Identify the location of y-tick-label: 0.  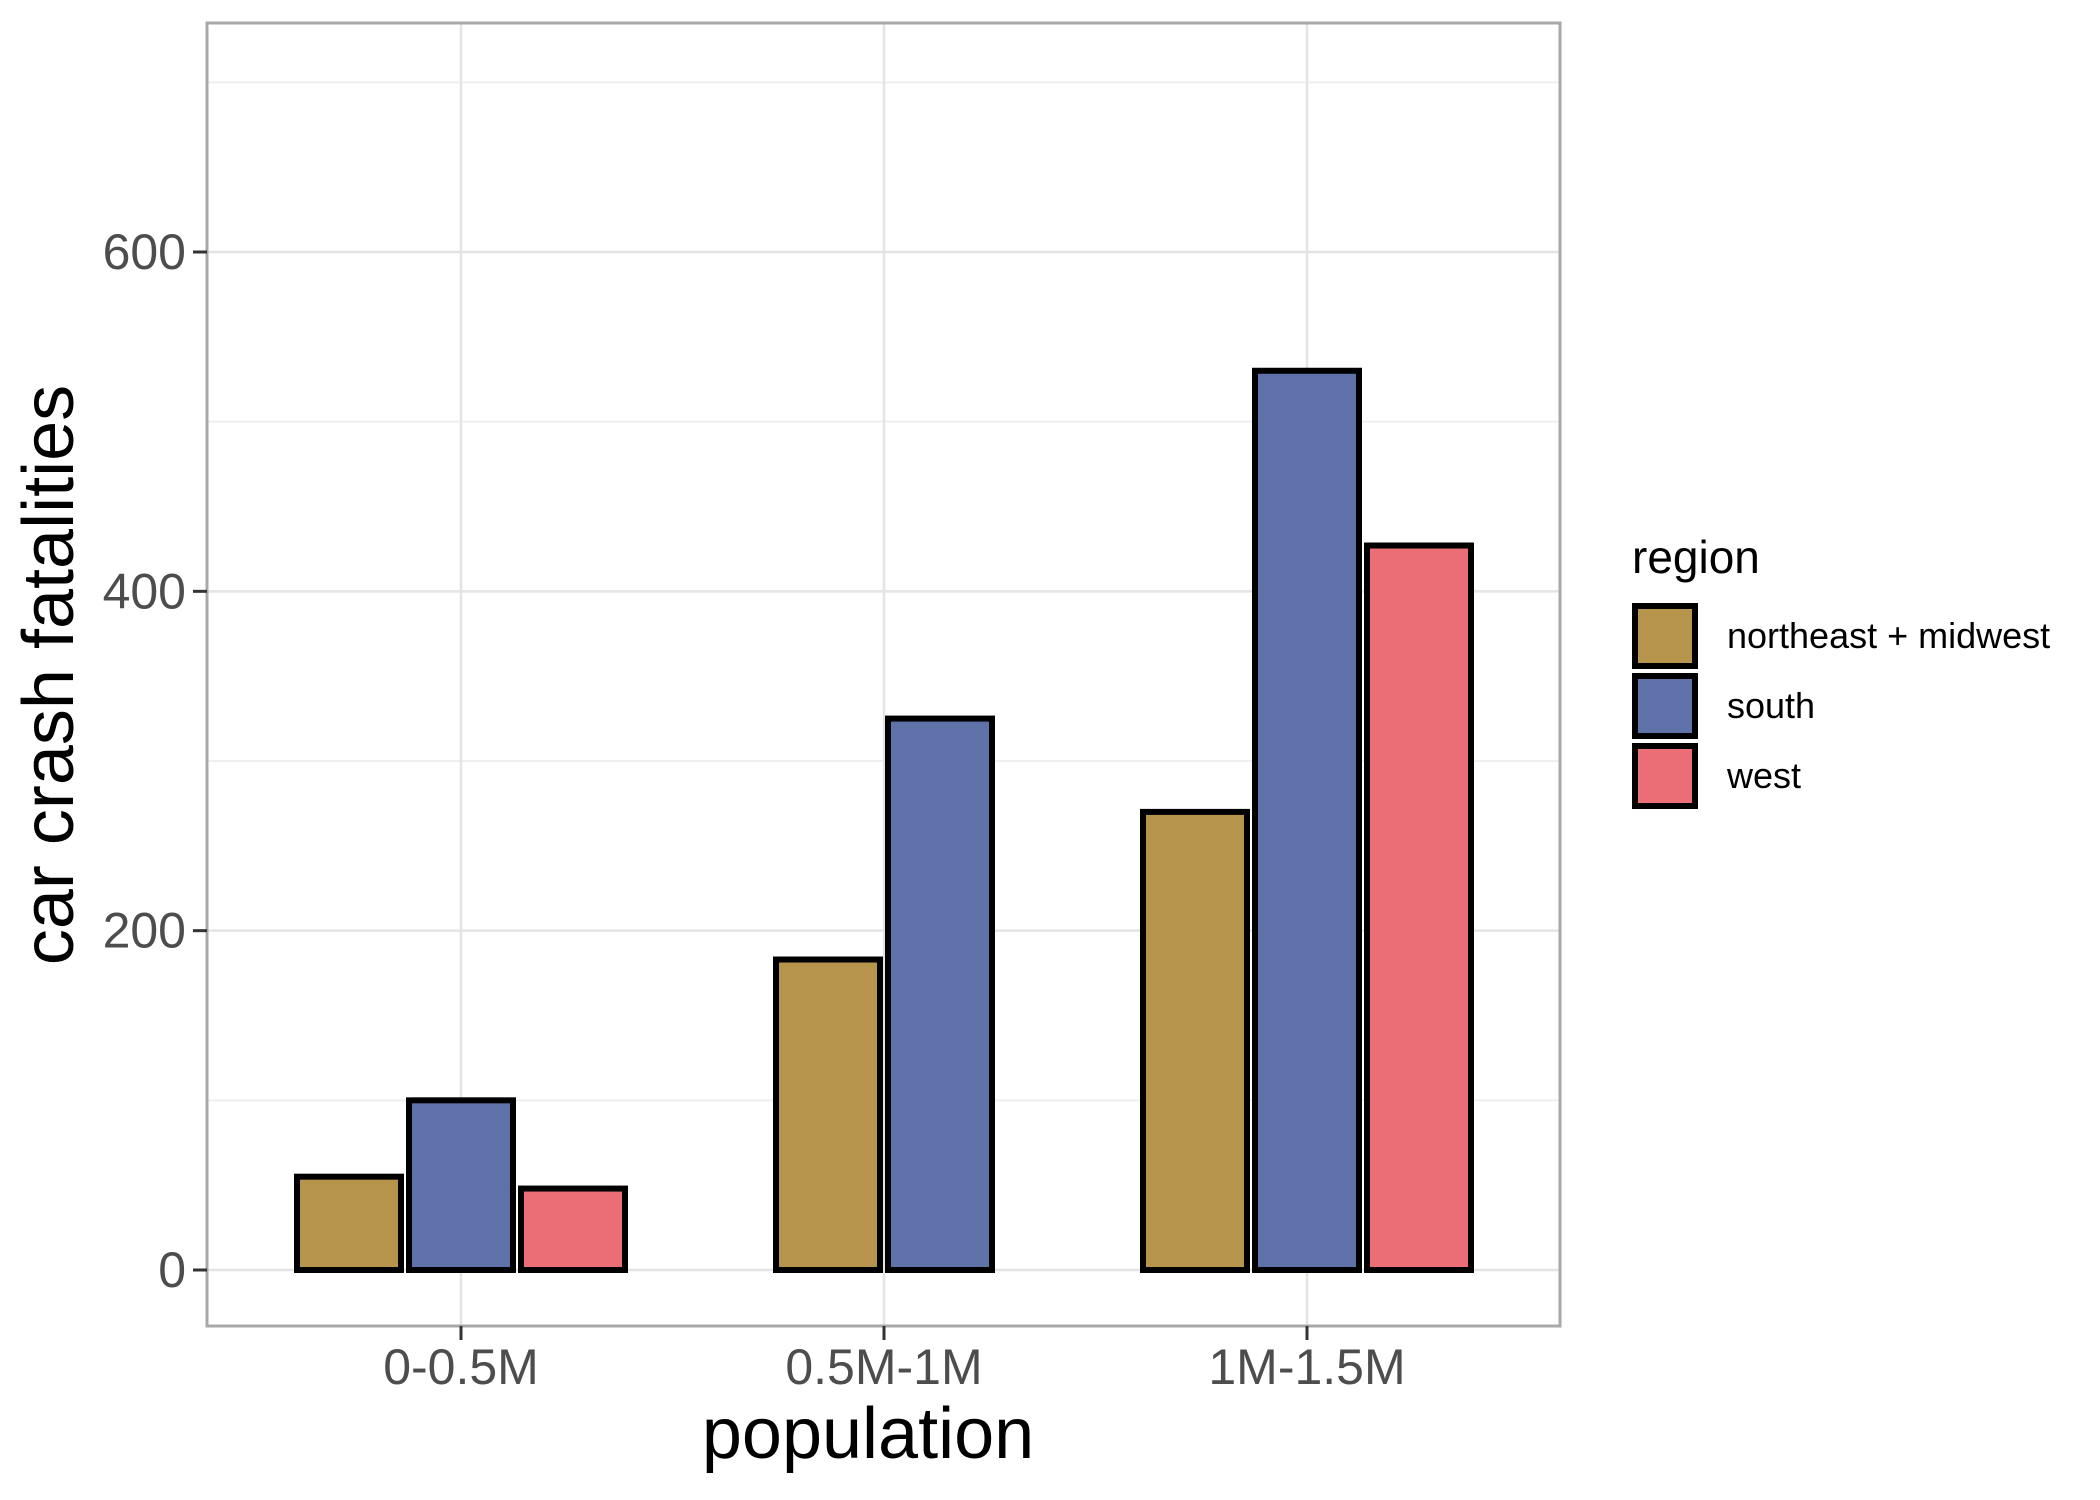
(172, 1270).